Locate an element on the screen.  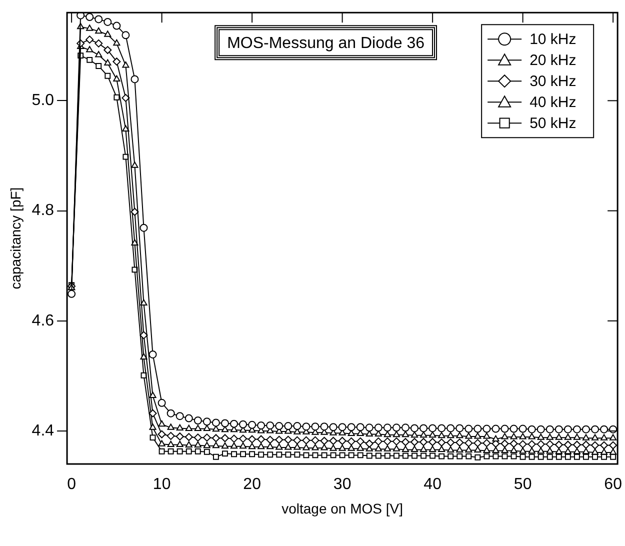
x-axis-title: voltage on MOS [V] is located at coordinates (343, 508).